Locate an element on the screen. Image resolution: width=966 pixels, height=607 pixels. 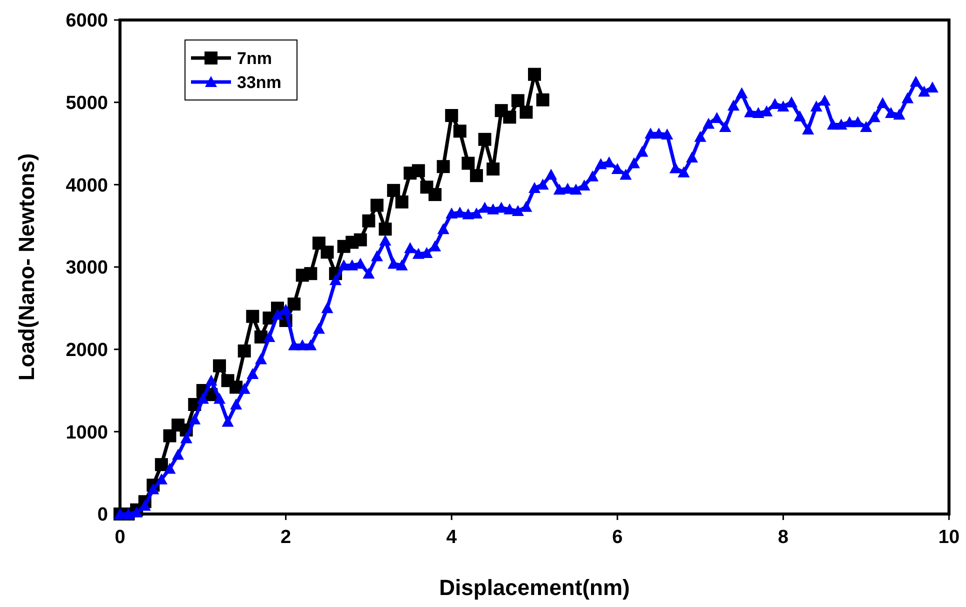
x-tick-label: 0 is located at coordinates (120, 537).